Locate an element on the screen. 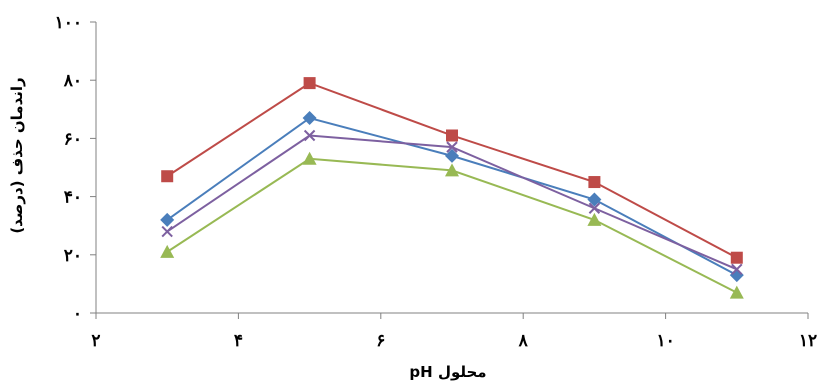 The height and width of the screenshot is (385, 817). y-tick-label: ۶۰ is located at coordinates (73, 139).